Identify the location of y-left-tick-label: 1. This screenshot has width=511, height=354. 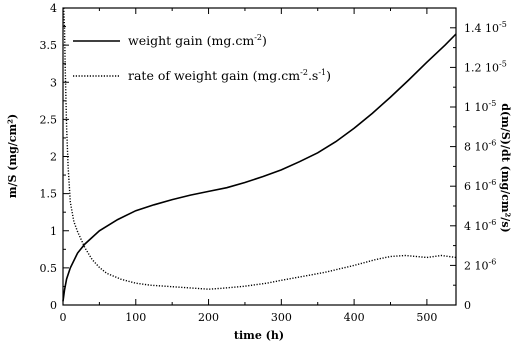
(53, 231).